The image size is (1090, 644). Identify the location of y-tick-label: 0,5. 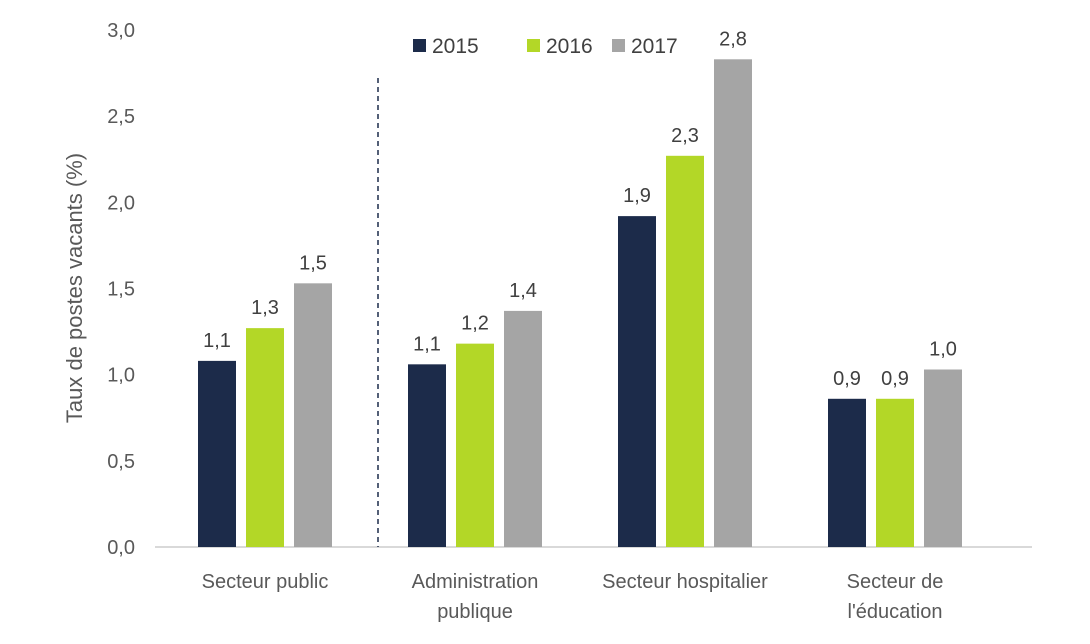
(121, 462).